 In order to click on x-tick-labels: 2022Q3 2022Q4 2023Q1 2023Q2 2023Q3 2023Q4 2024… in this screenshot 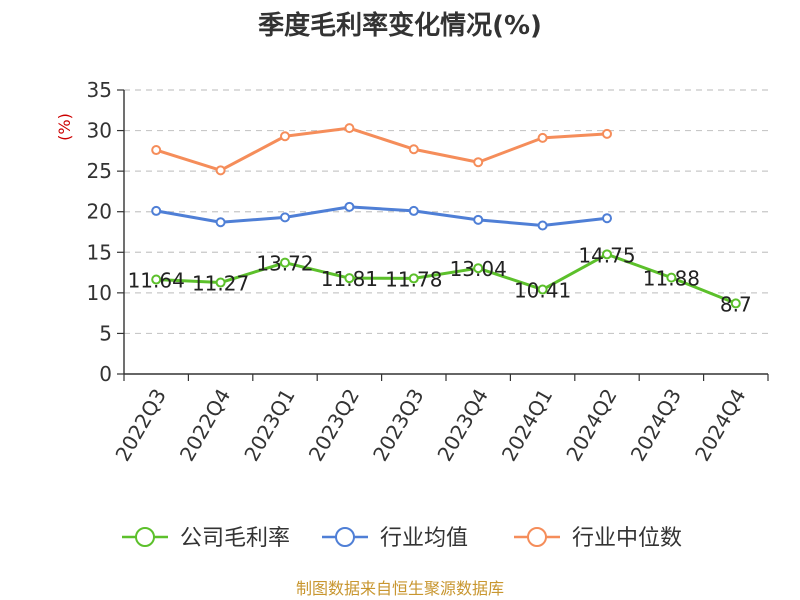, I will do `click(430, 425)`.